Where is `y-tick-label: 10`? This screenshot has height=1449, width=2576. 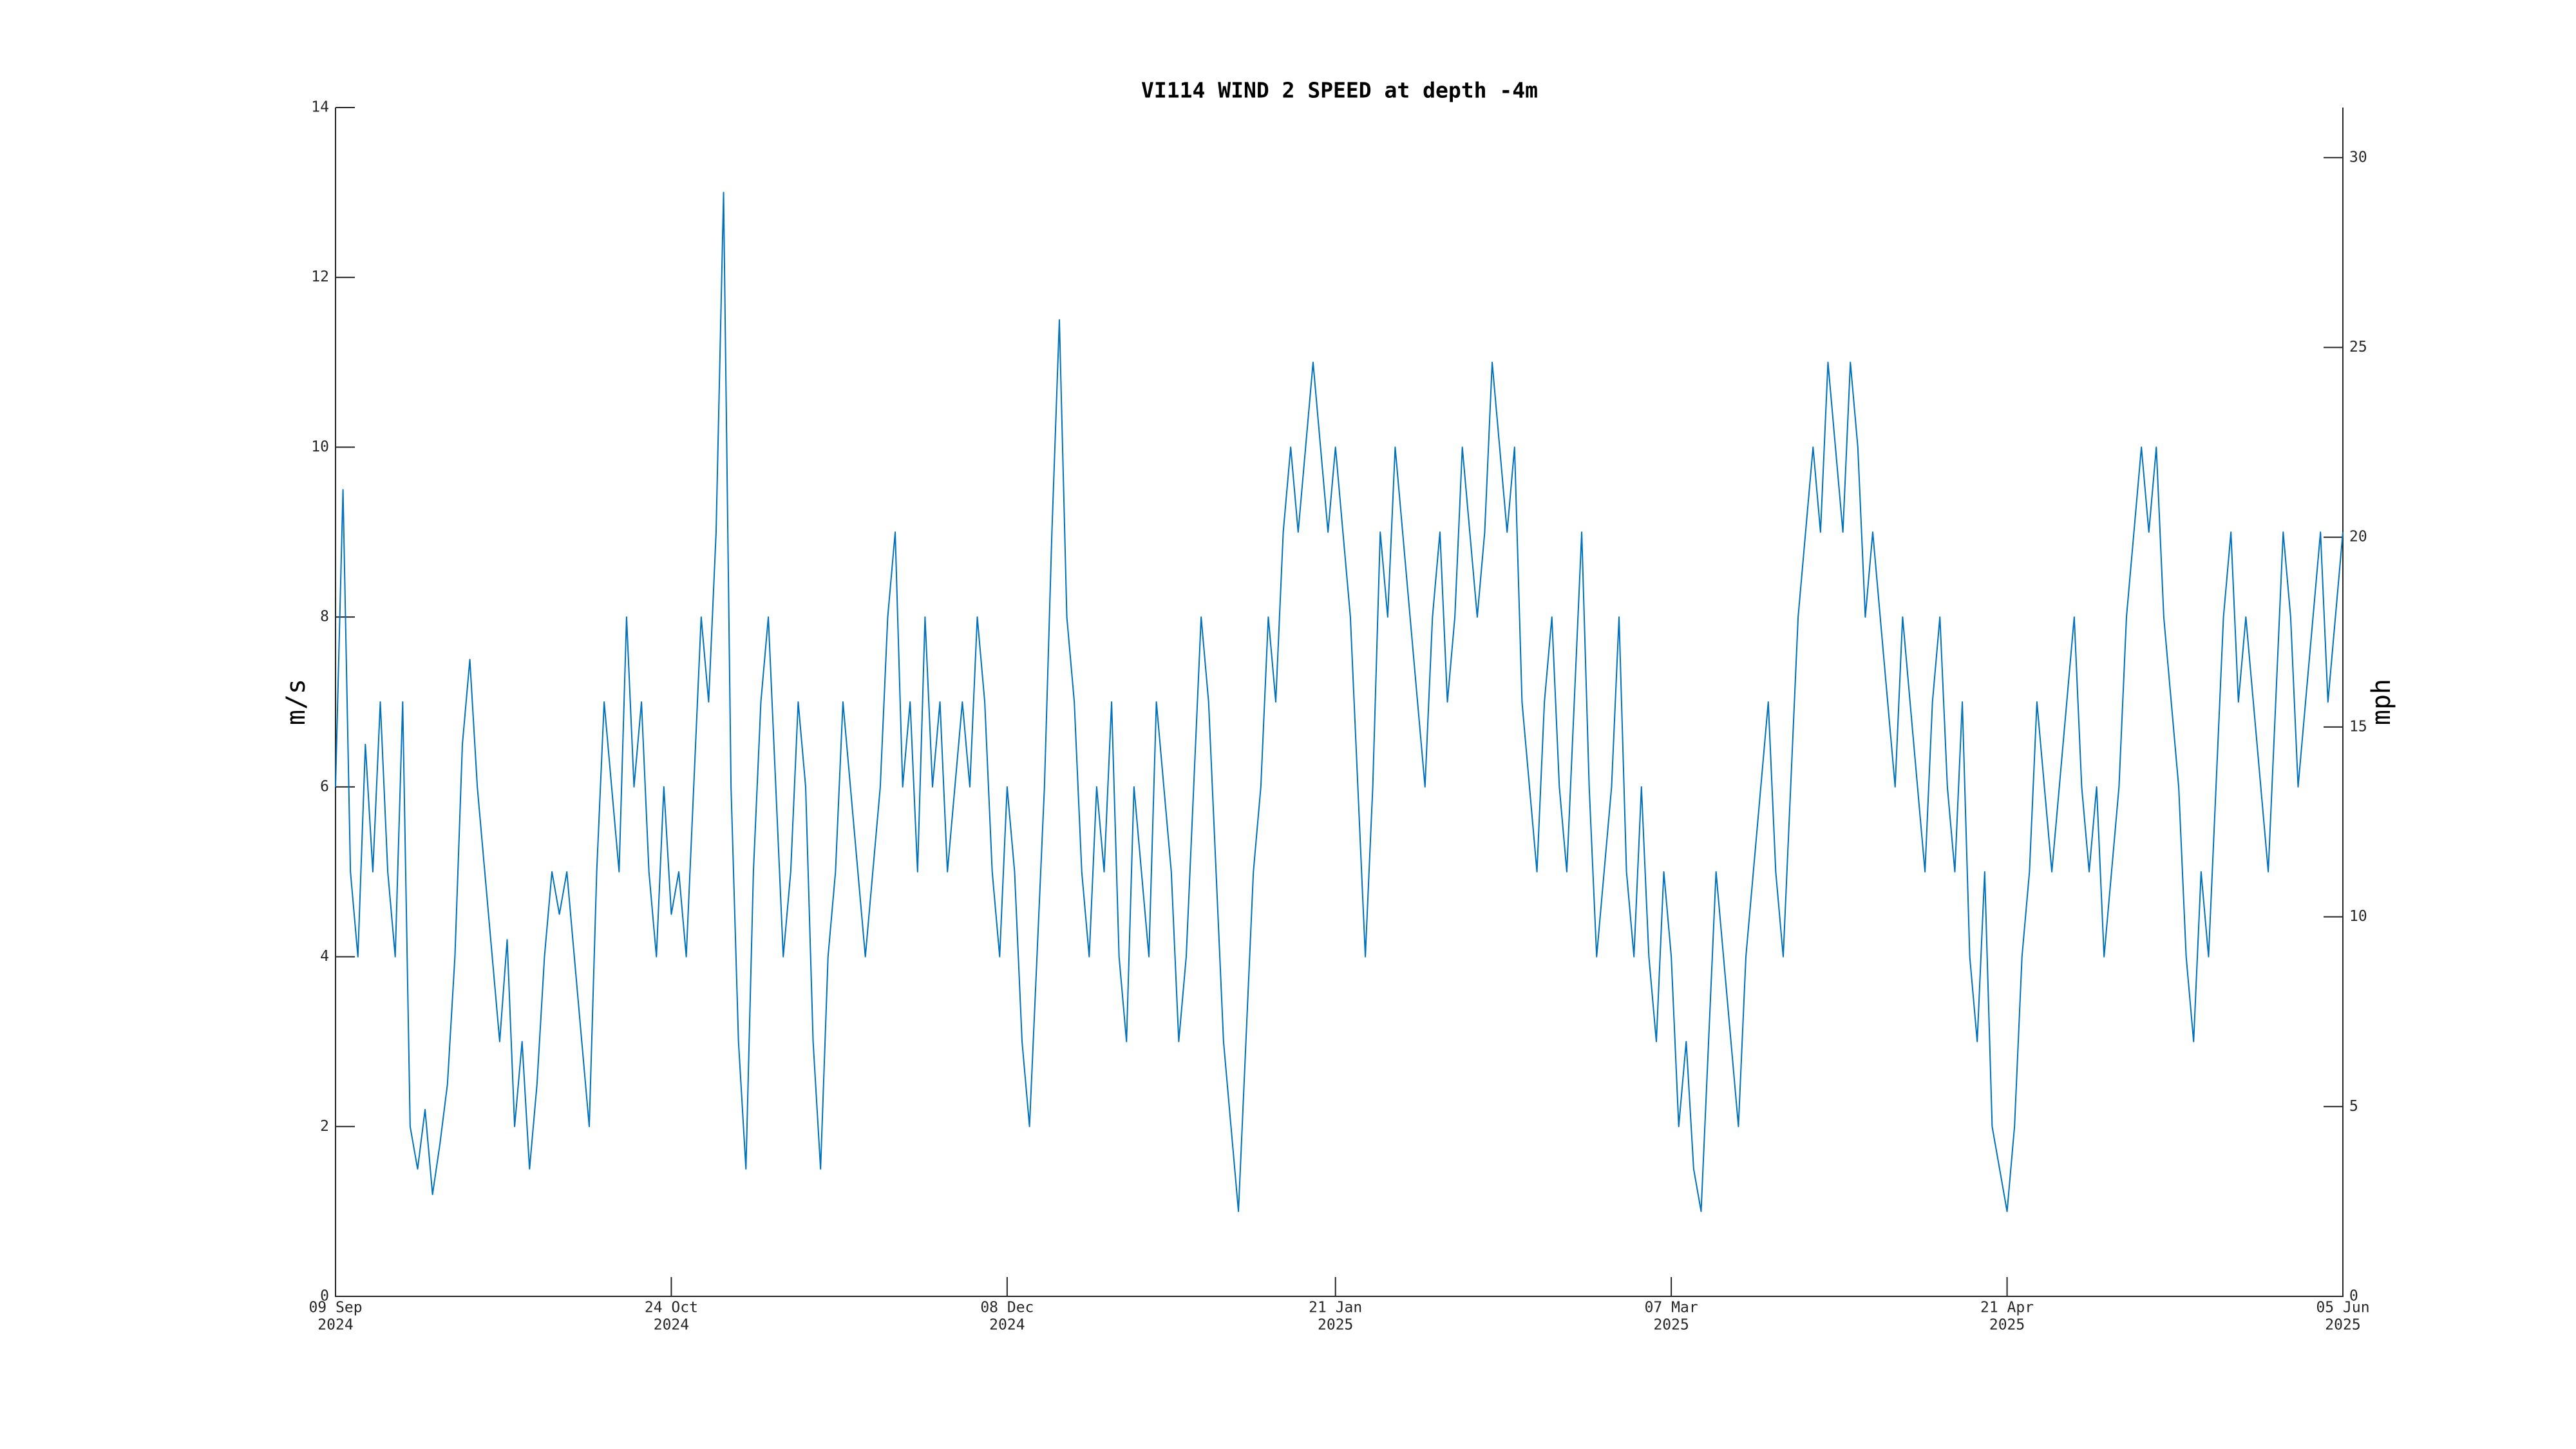
y-tick-label: 10 is located at coordinates (320, 447).